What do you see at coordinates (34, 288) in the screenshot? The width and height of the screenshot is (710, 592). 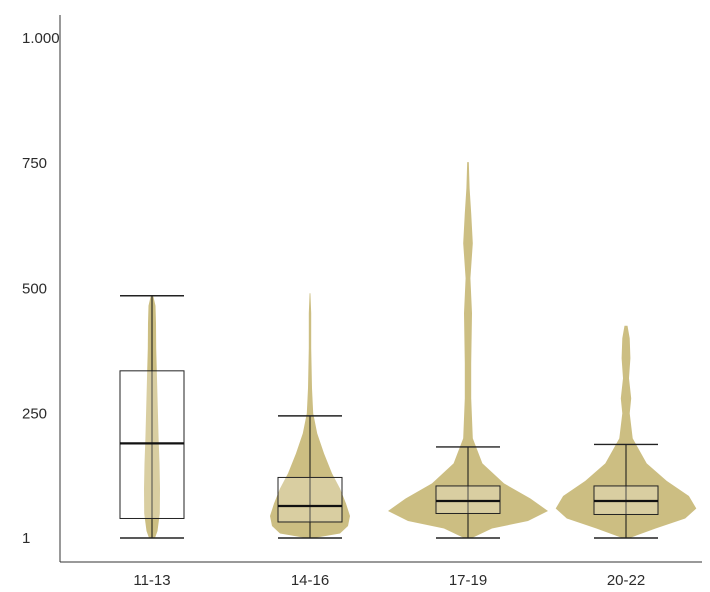 I see `y-tick-label: 500` at bounding box center [34, 288].